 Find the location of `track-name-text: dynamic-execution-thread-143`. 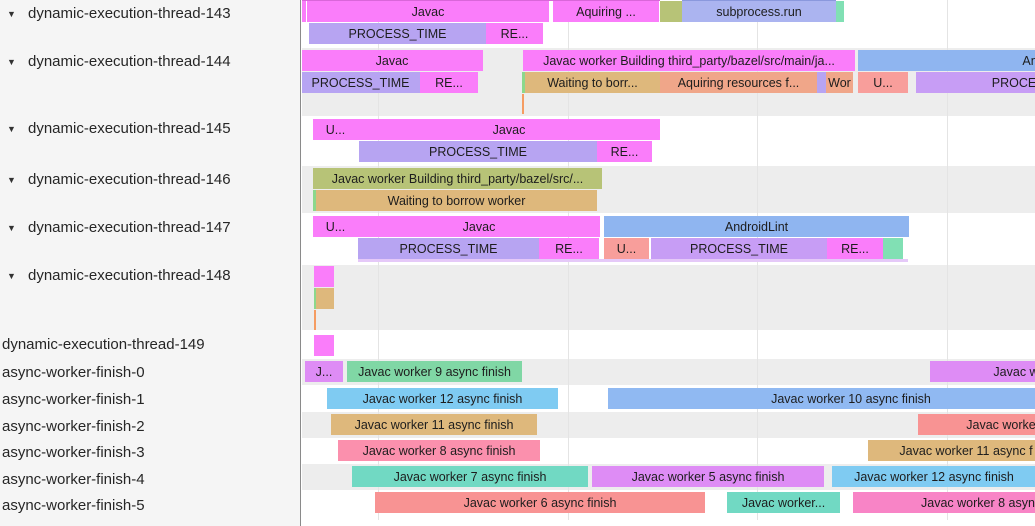

track-name-text: dynamic-execution-thread-143 is located at coordinates (129, 13).